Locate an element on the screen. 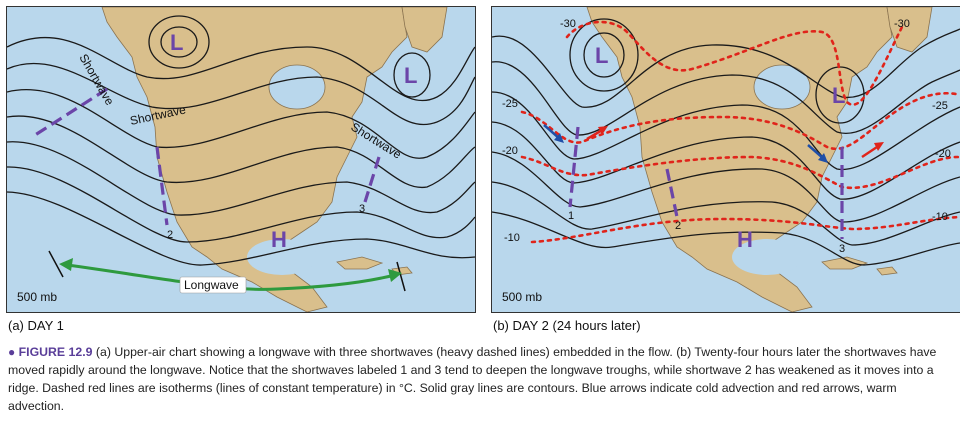 This screenshot has height=429, width=960. cold-advection-arrows is located at coordinates (685, 143).